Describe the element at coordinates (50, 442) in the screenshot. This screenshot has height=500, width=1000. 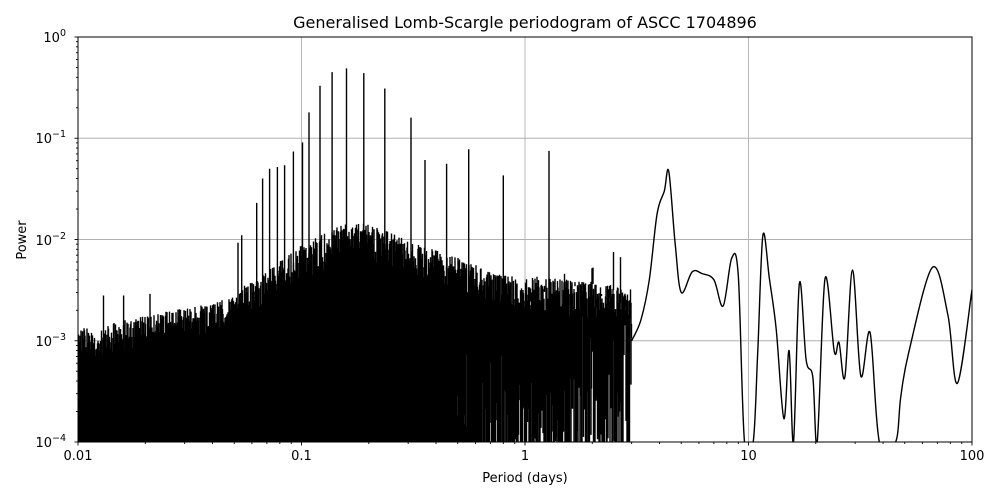
I see `y-tick-label: 10⁻⁴` at that location.